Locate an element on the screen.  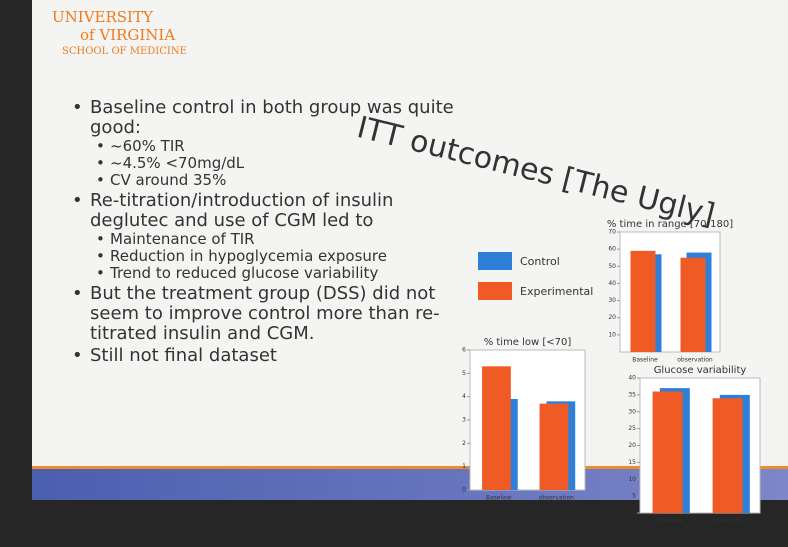
y-tick-label: 2 is located at coordinates (464, 443).